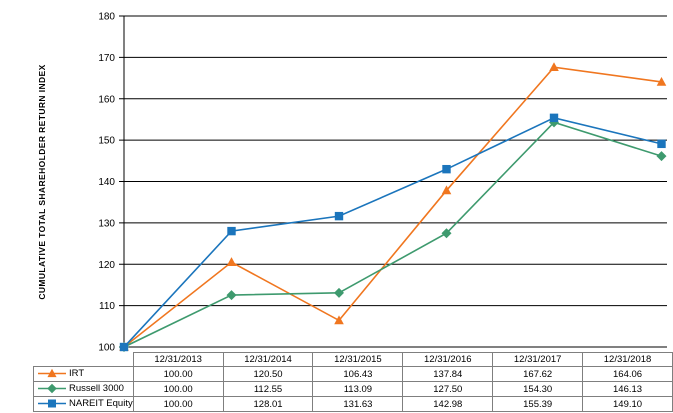 The image size is (673, 413). I want to click on legend-key-diamond-icon, so click(52, 389).